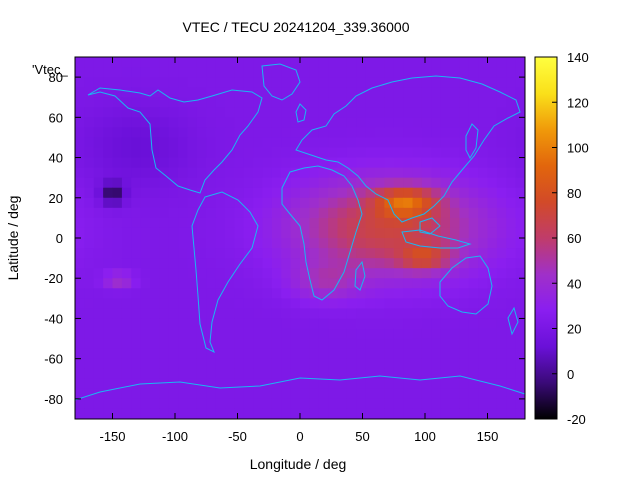 The image size is (640, 480). I want to click on colorbar-tick-label: -20, so click(576, 419).